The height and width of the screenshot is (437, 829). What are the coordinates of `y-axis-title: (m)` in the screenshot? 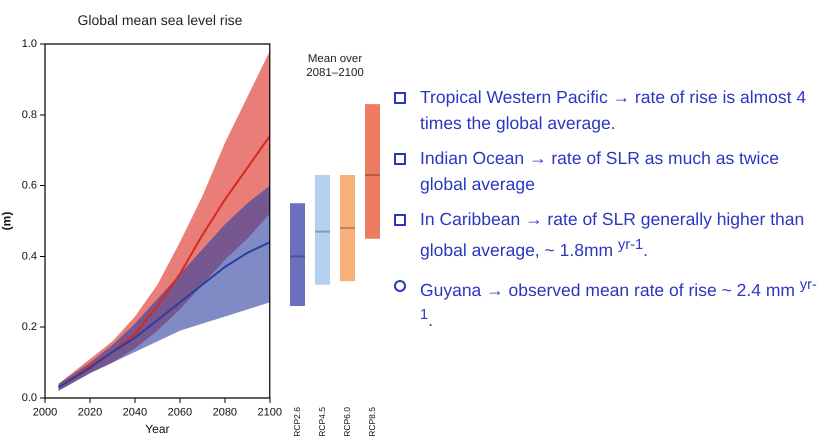 It's located at (7, 221).